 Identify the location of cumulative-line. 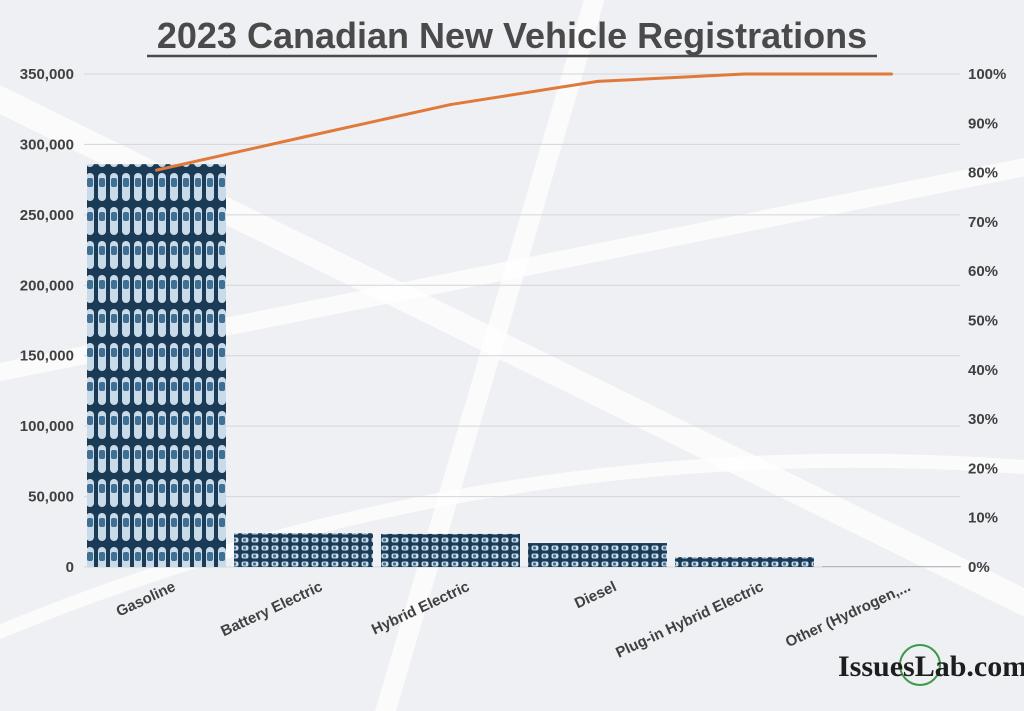
(524, 122).